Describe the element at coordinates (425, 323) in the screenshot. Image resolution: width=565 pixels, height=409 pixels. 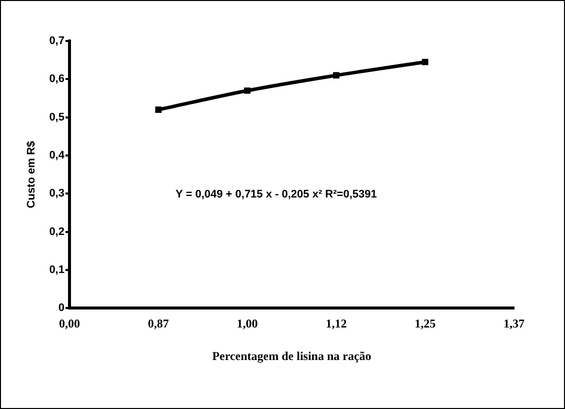
I see `x-tick-label: 1,25` at that location.